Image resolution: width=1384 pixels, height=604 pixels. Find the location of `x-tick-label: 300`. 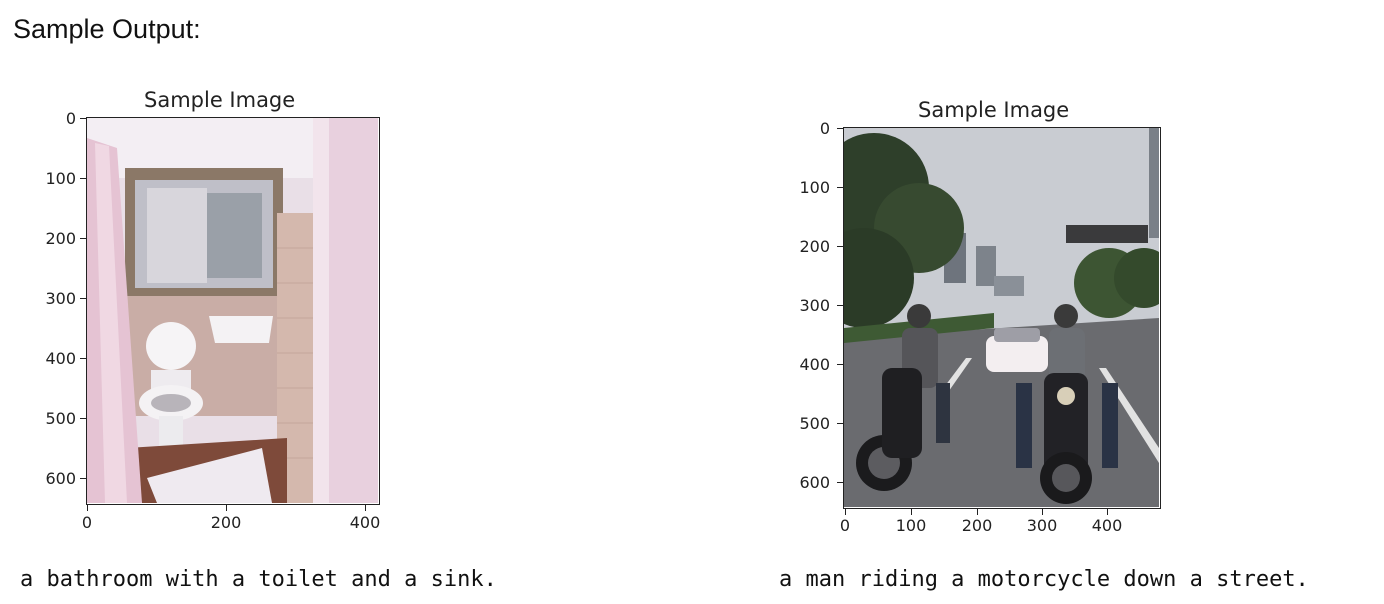

x-tick-label: 300 is located at coordinates (1042, 525).